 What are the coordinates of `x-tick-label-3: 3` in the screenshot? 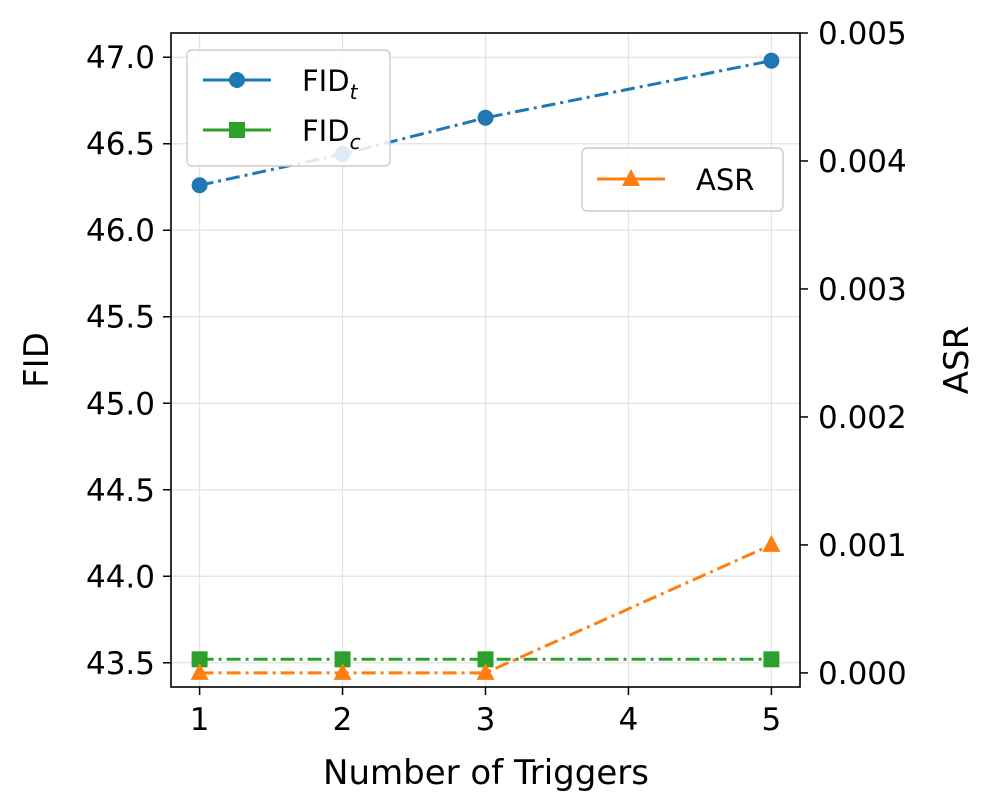 It's located at (486, 720).